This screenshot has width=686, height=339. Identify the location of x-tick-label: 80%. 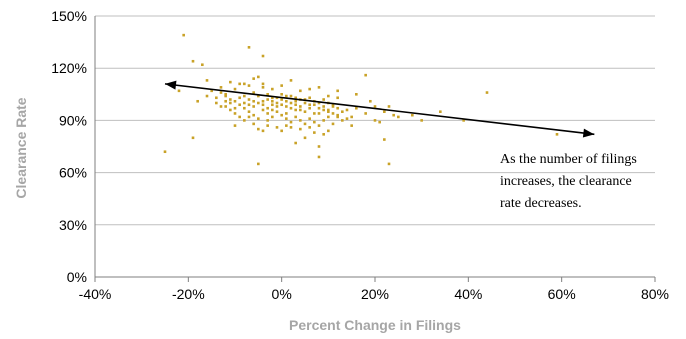
(655, 294).